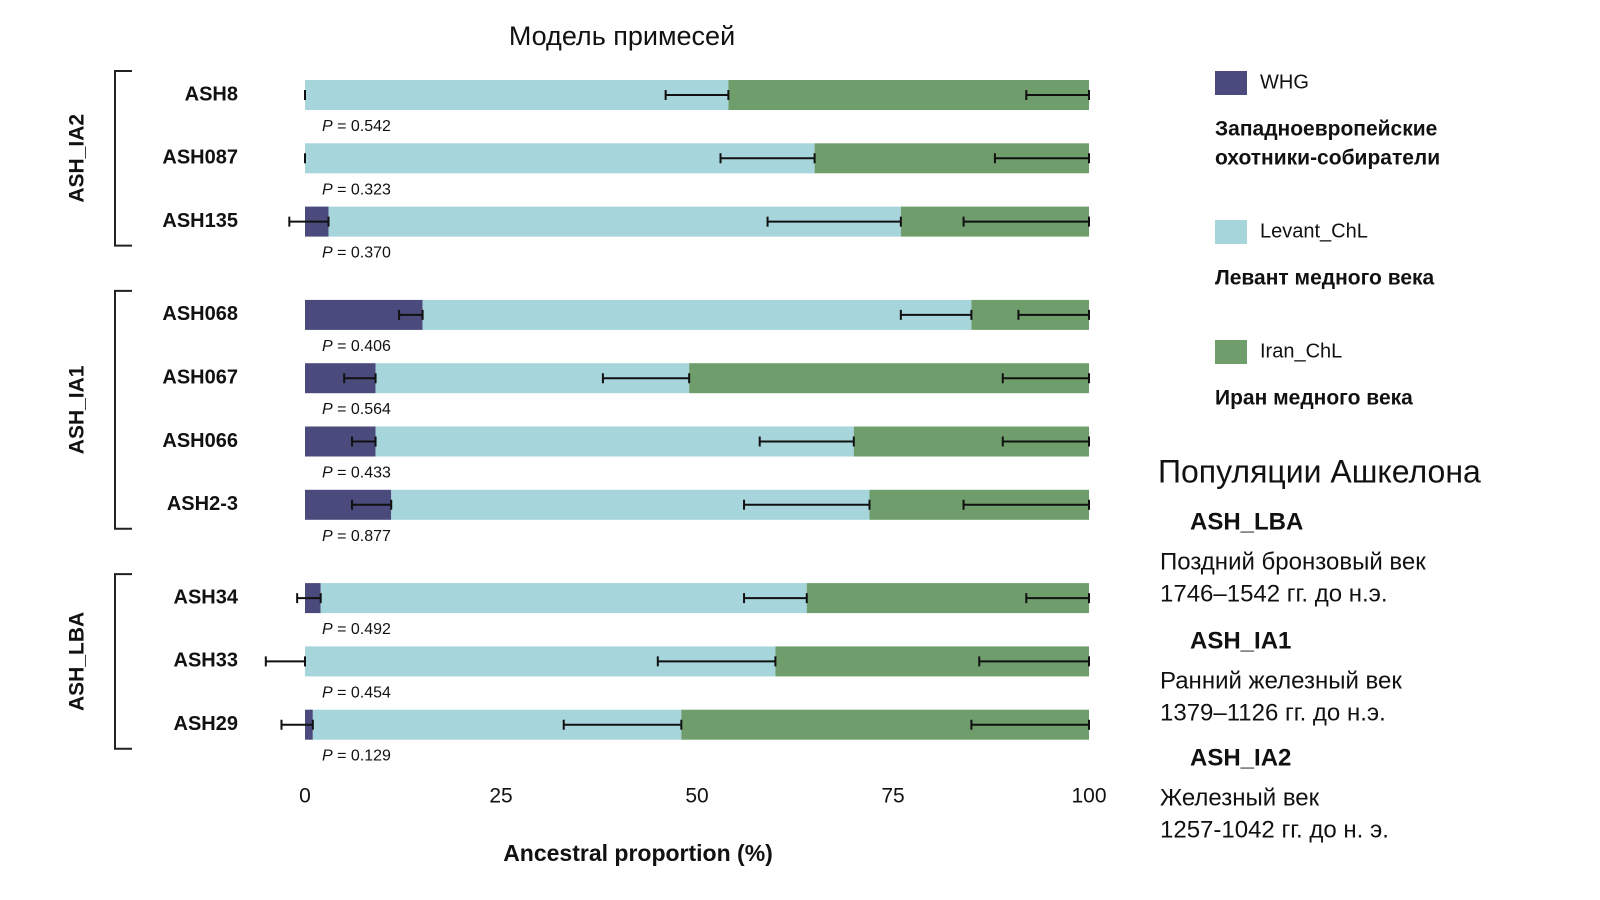  What do you see at coordinates (362, 629) in the screenshot?
I see `p-value-number: = 0.492` at bounding box center [362, 629].